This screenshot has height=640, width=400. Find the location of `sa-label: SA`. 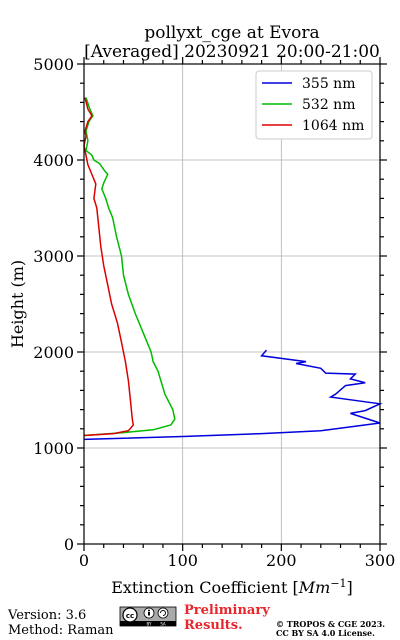

sa-label: SA is located at coordinates (163, 624).